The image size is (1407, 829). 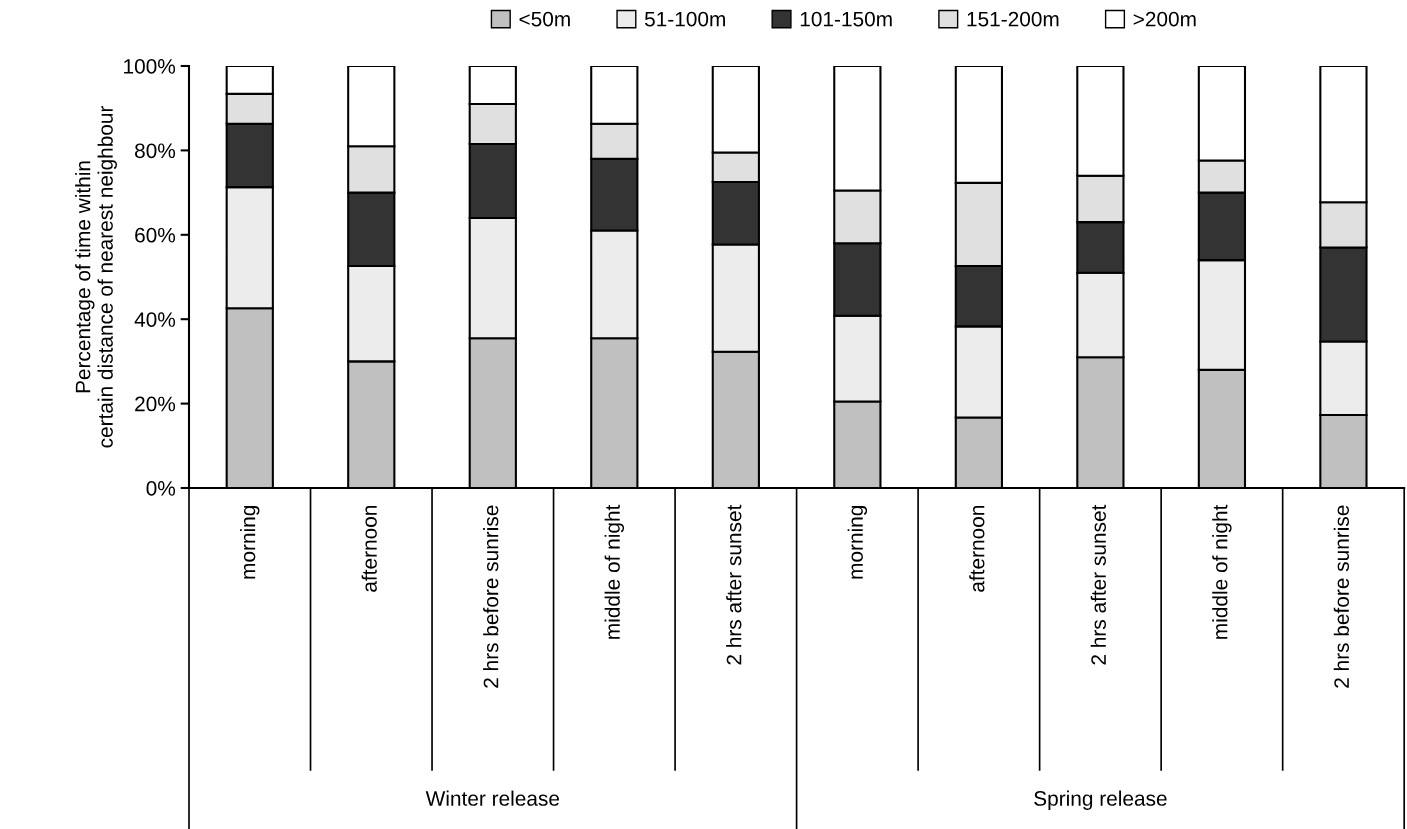 What do you see at coordinates (155, 319) in the screenshot?
I see `y-tick-label: 40%` at bounding box center [155, 319].